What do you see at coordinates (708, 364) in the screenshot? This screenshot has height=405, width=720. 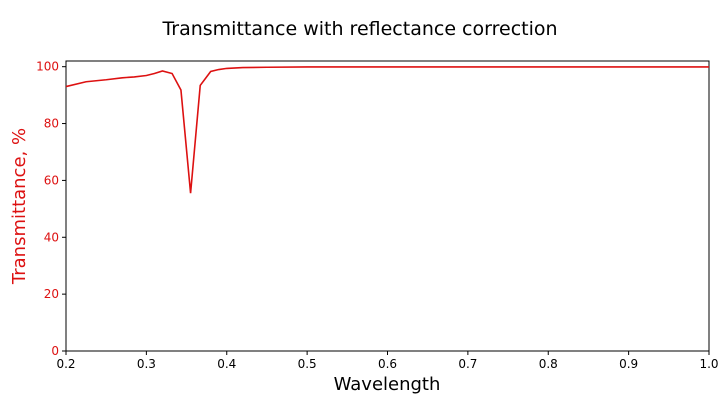 I see `x-tick-label: 1.0` at bounding box center [708, 364].